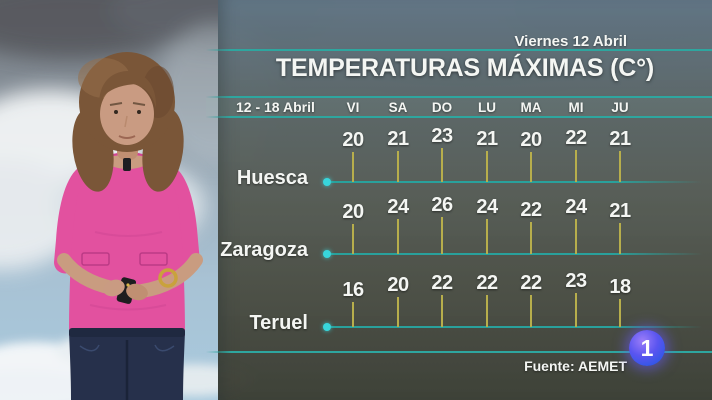 This screenshot has height=400, width=712. I want to click on day-header: JU, so click(620, 107).